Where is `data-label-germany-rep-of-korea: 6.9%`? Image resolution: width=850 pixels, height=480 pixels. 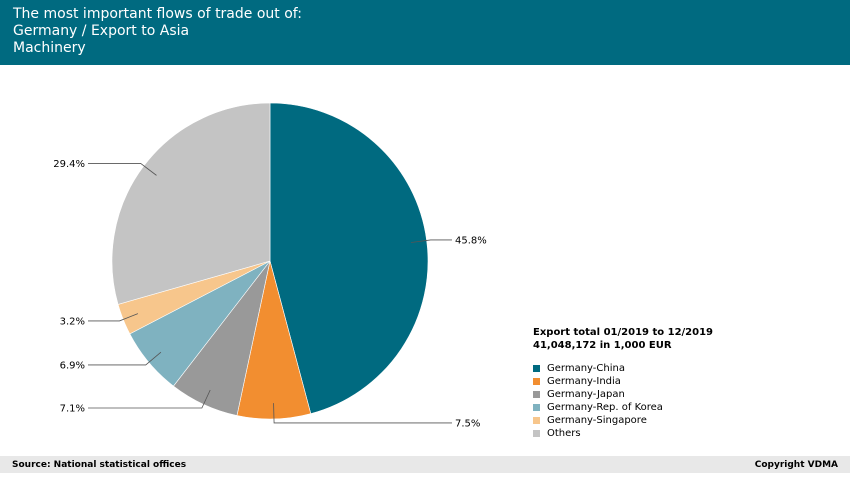
data-label-germany-rep-of-korea: 6.9% is located at coordinates (72, 365).